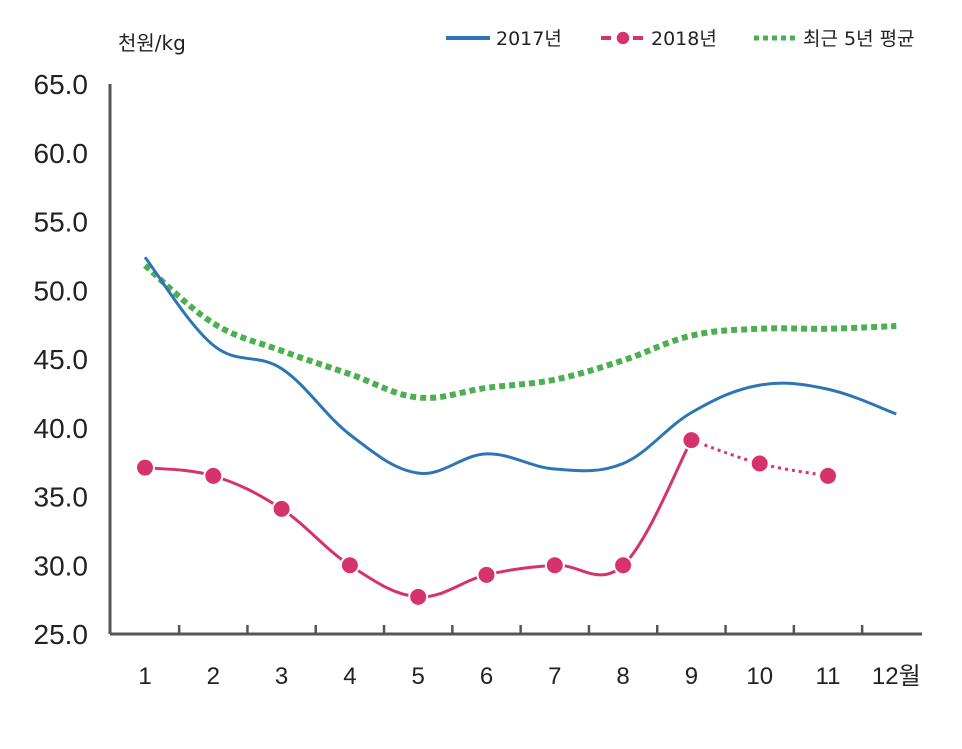  What do you see at coordinates (61, 153) in the screenshot?
I see `y-tick-label: 60.0` at bounding box center [61, 153].